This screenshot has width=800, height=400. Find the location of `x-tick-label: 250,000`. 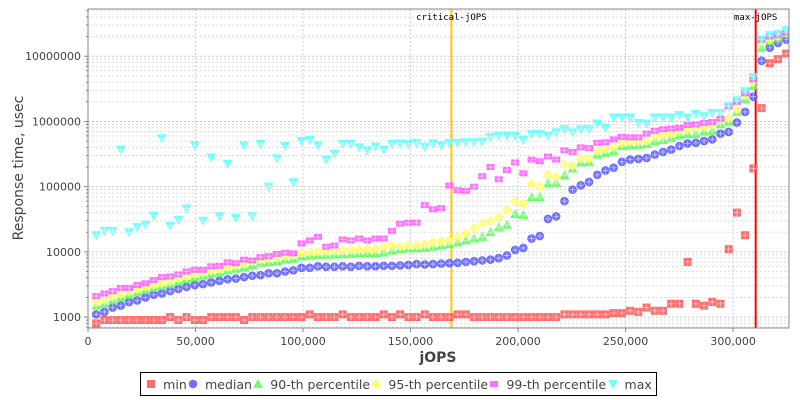

x-tick-label: 250,000 is located at coordinates (626, 341).